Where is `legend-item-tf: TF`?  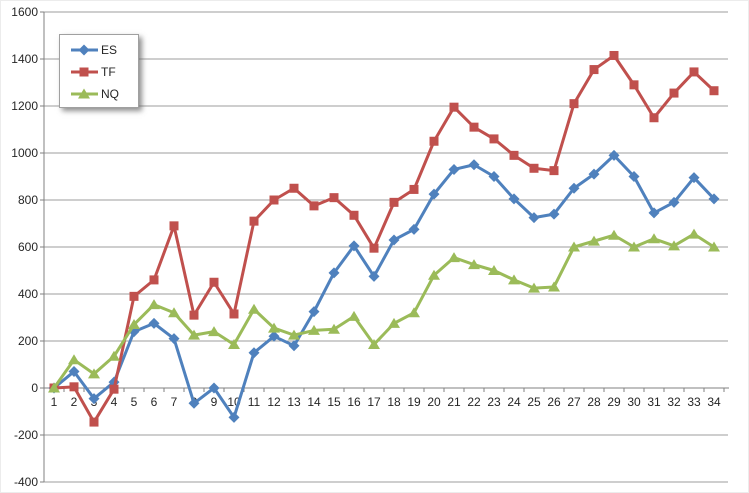
legend-item-tf: TF is located at coordinates (99, 72).